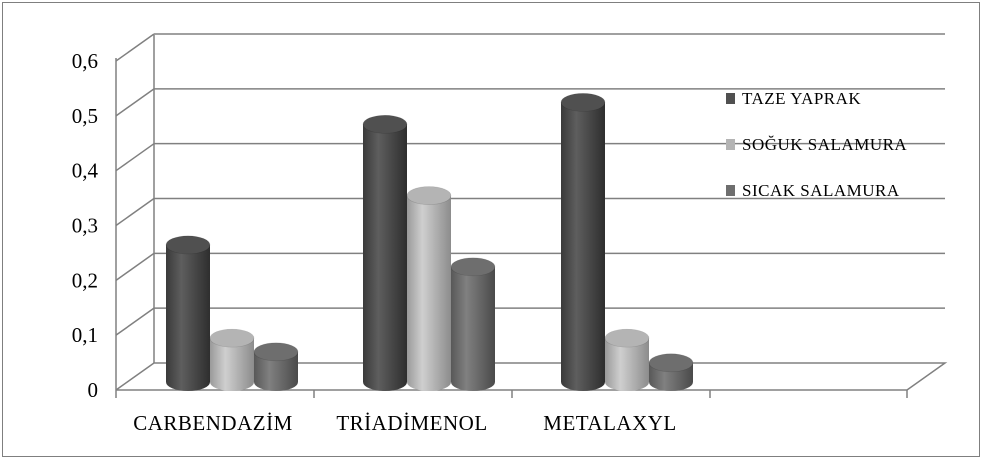 The image size is (984, 461). What do you see at coordinates (821, 190) in the screenshot?
I see `legend-label: SICAK SALAMURA` at bounding box center [821, 190].